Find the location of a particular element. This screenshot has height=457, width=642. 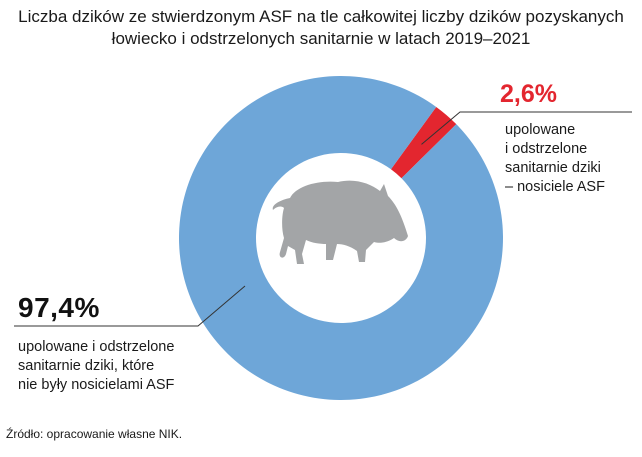

non-carriers-percent-label: 97,4% is located at coordinates (59, 307).